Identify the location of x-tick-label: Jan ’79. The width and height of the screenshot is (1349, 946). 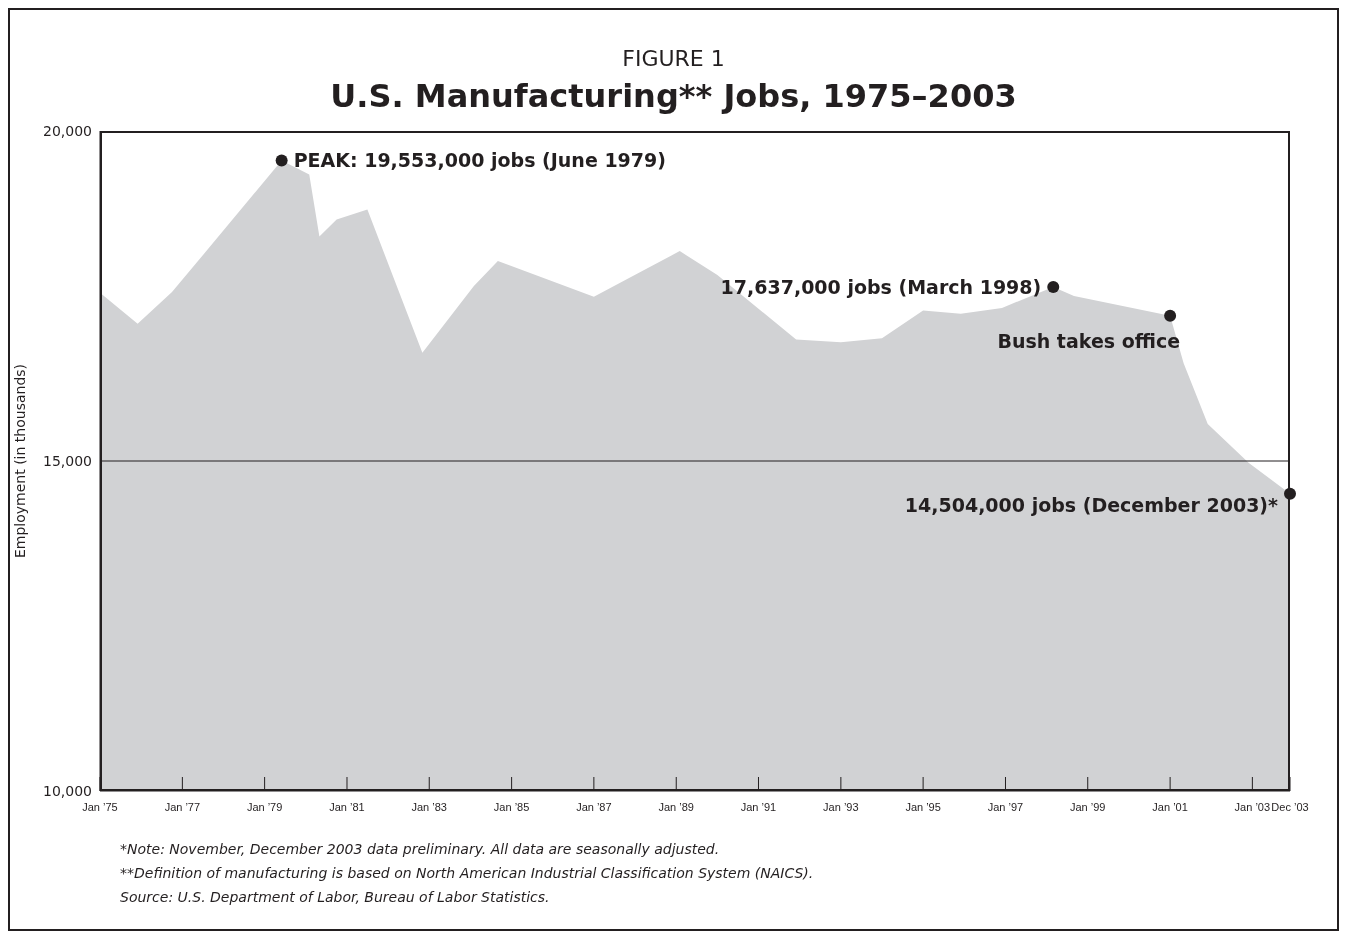
(264, 807).